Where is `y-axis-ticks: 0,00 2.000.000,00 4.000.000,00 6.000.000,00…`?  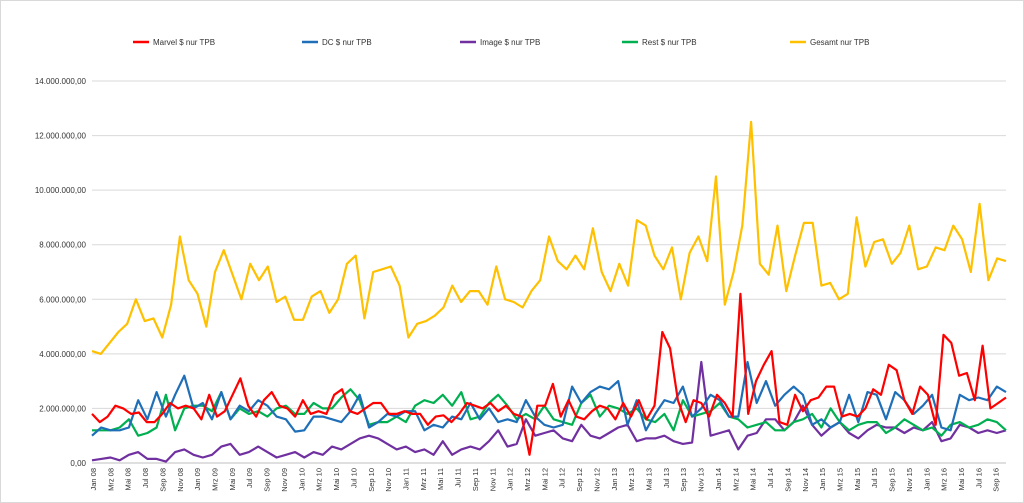
y-axis-ticks: 0,00 2.000.000,00 4.000.000,00 6.000.000,00… is located at coordinates (61, 272).